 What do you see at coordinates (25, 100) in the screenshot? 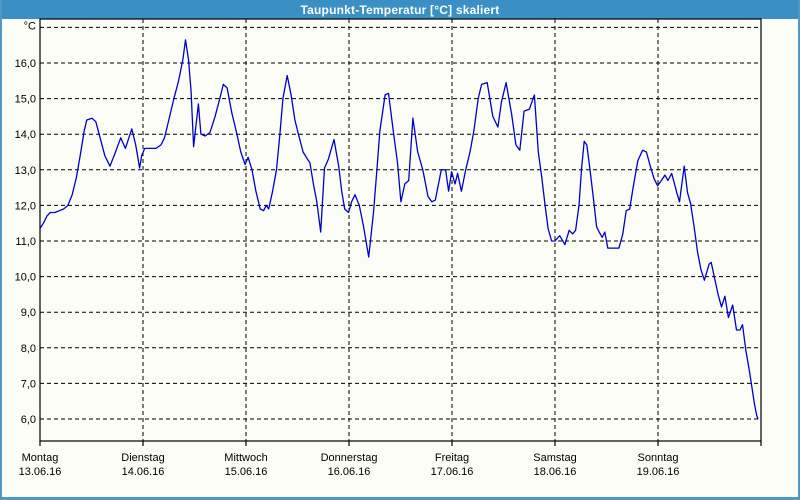
I see `y-tick-label: 15,0` at bounding box center [25, 100].